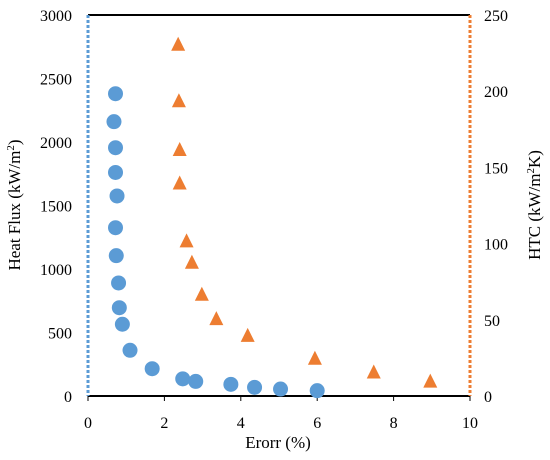 This screenshot has width=550, height=460. What do you see at coordinates (56, 207) in the screenshot?
I see `left-y-tick-label: 1500` at bounding box center [56, 207].